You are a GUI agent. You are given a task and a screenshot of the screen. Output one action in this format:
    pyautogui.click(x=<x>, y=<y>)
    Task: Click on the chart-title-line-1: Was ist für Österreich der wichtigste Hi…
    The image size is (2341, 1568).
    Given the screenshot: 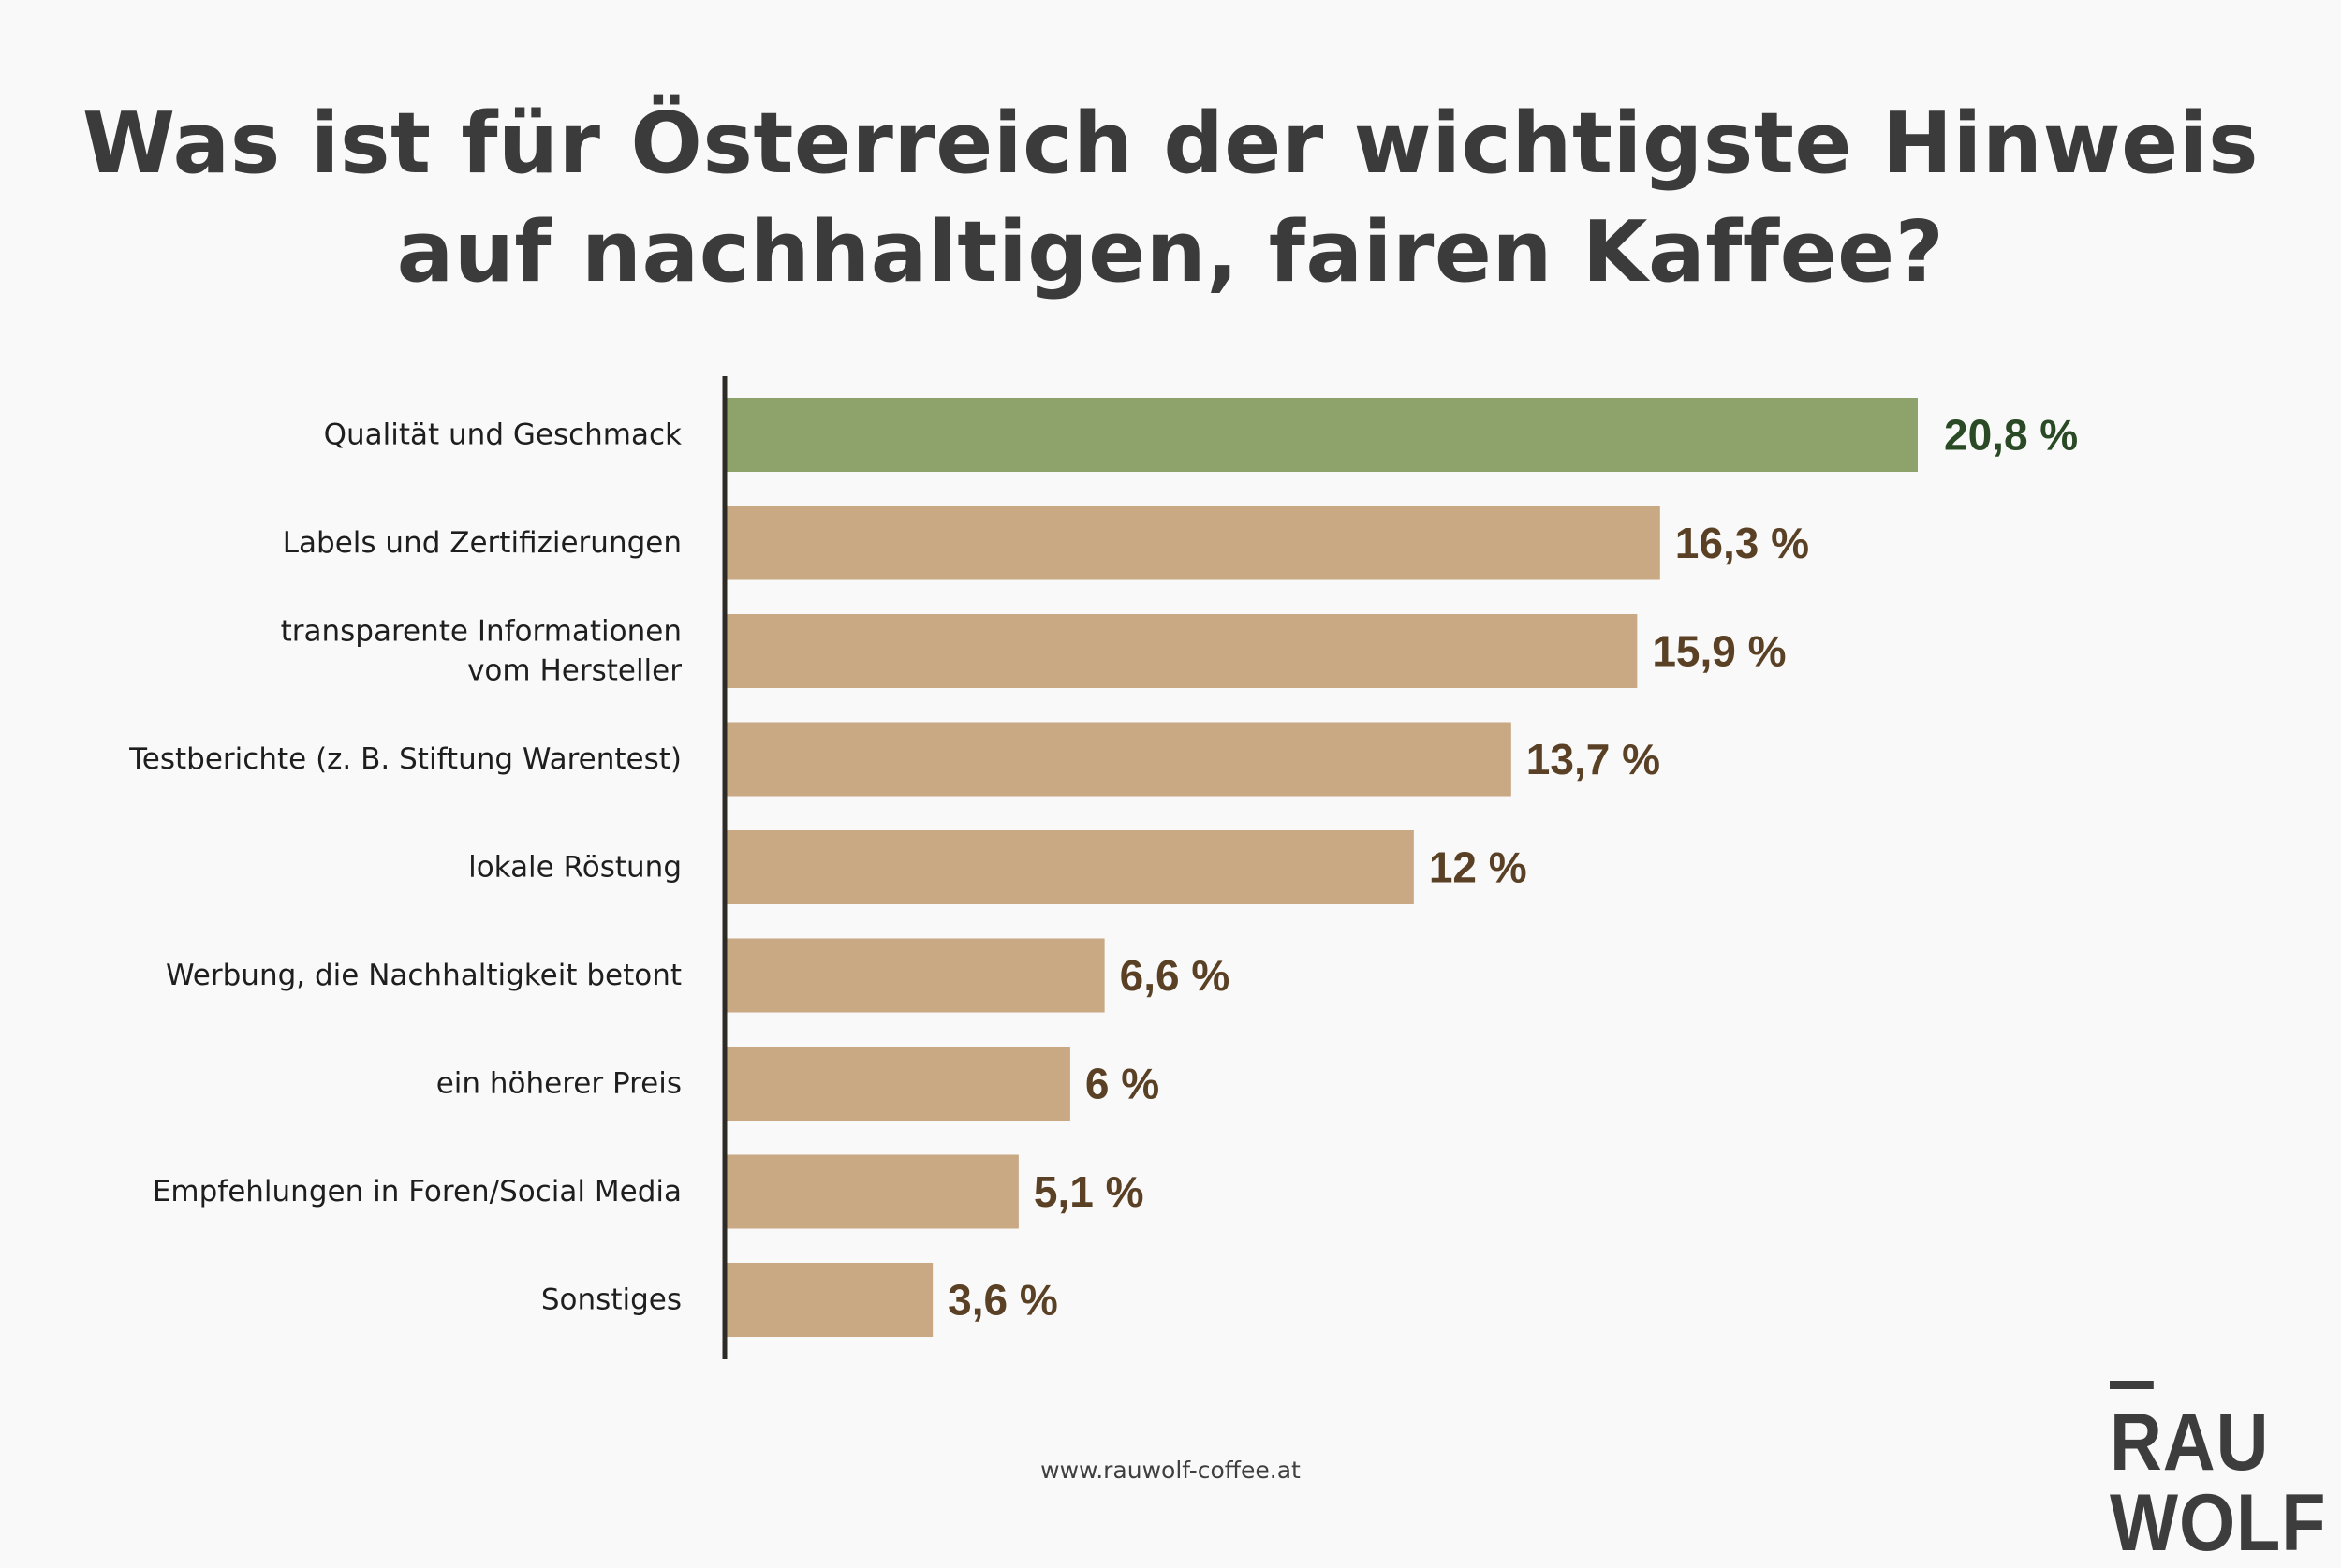 What is the action you would take?
    pyautogui.click(x=1170, y=144)
    